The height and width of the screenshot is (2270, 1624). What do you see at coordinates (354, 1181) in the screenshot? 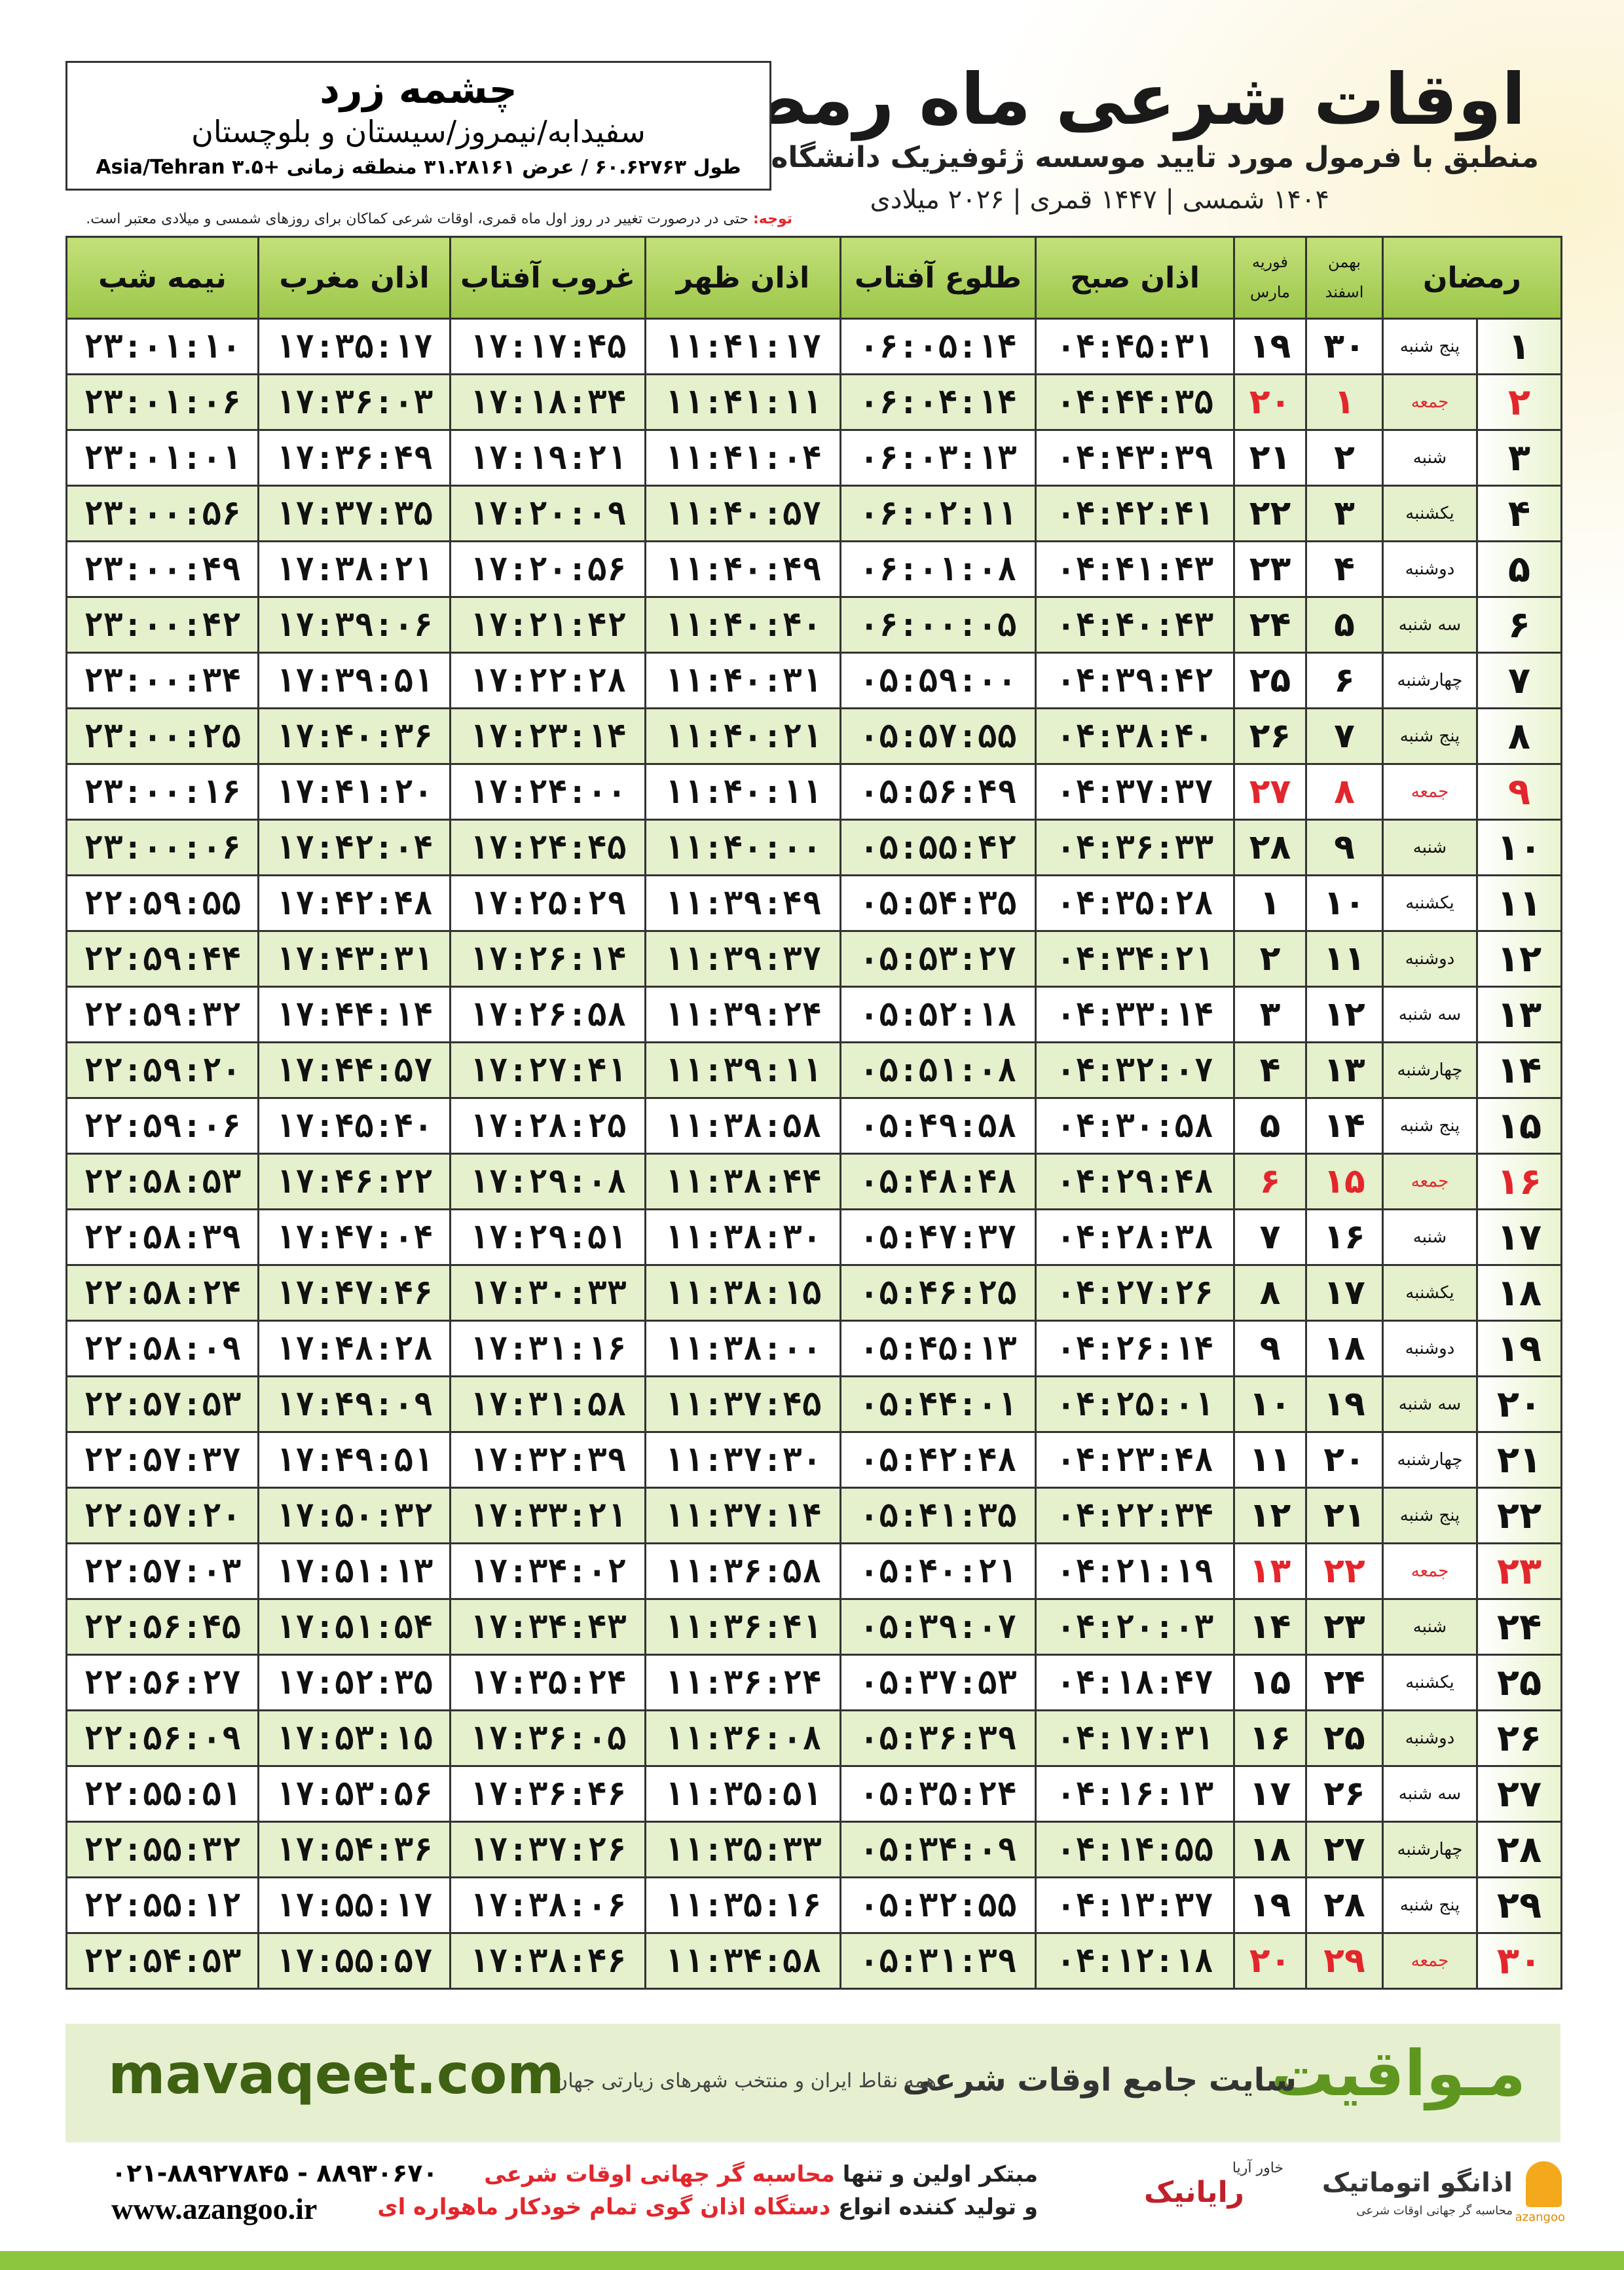
I see `cell: ۱۷:۴۶:۲۲` at bounding box center [354, 1181].